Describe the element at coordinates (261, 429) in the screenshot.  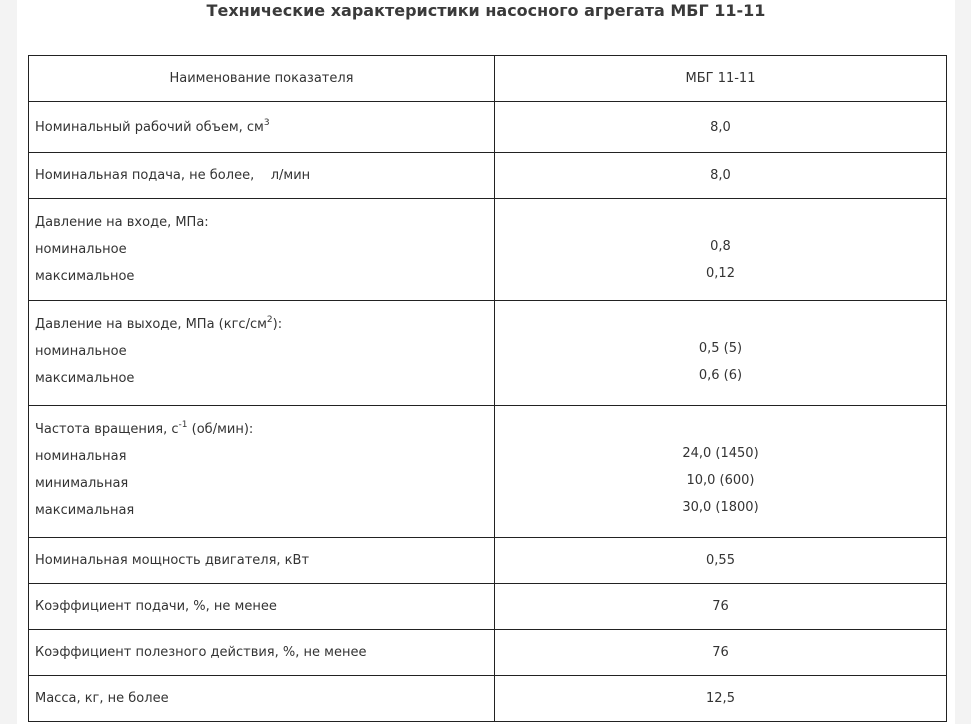
I see `parameter-label: Частота вращения, с-1 (об/мин):` at that location.